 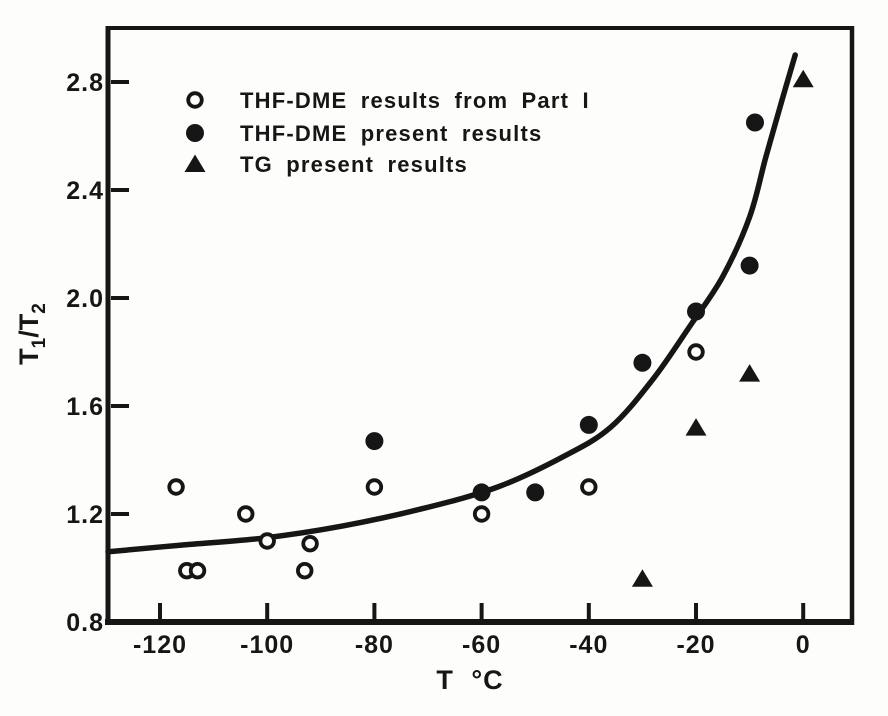 What do you see at coordinates (39, 342) in the screenshot?
I see `y-axis-label-subscript: 1` at bounding box center [39, 342].